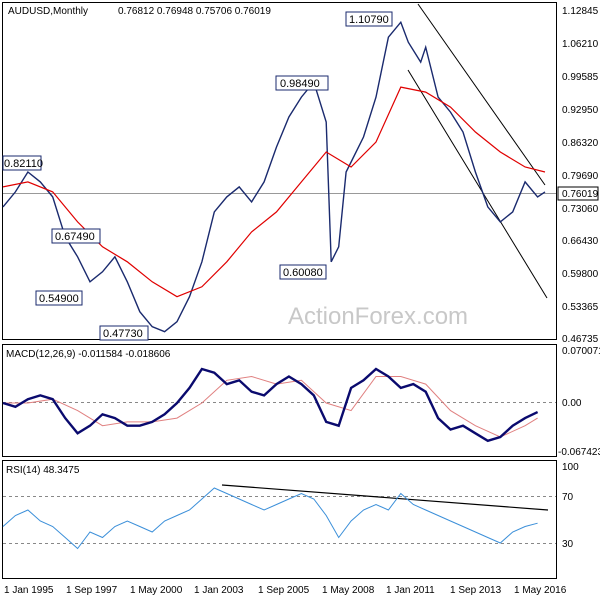 This screenshot has width=600, height=600. What do you see at coordinates (156, 590) in the screenshot?
I see `x-tick: 1 May 2000` at bounding box center [156, 590].